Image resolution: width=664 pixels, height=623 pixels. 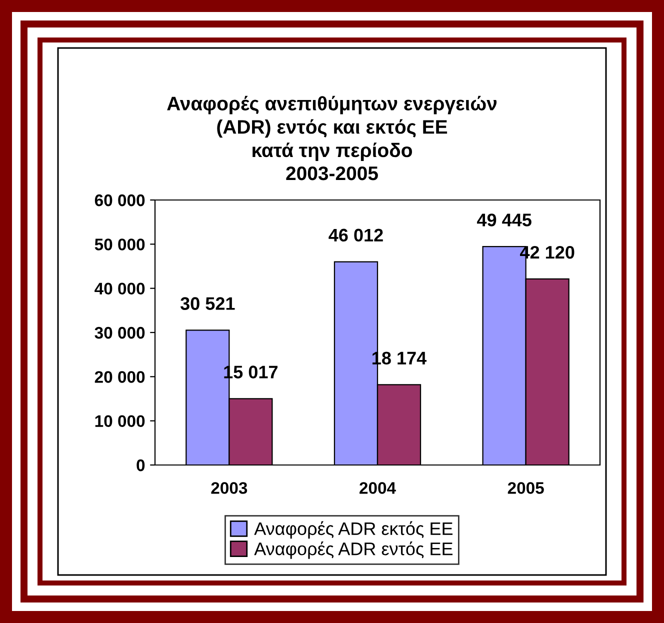 I want to click on y-tick-label: 40 000, so click(x=119, y=288).